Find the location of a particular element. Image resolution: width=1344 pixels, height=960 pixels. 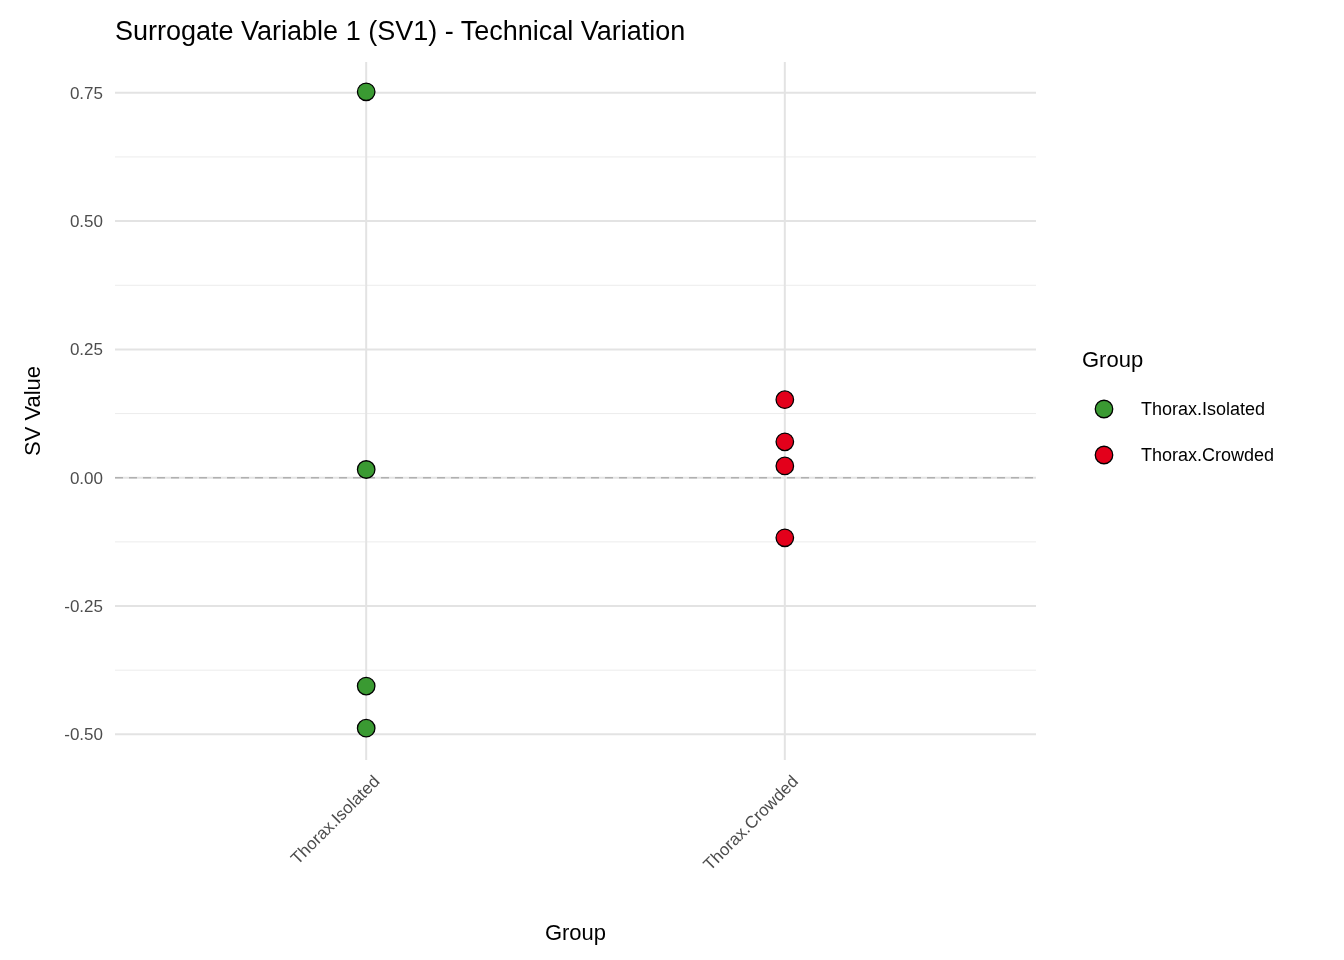

y-tick-label: -0.25 is located at coordinates (83, 606).